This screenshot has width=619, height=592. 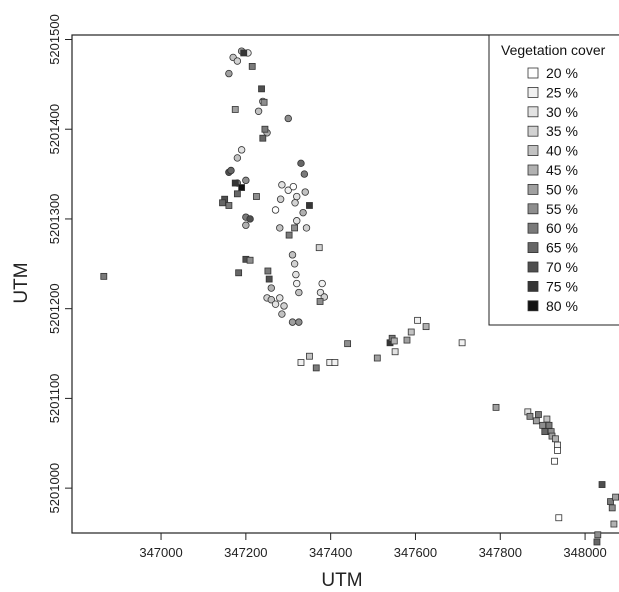 I want to click on x-tick-label: 347400, so click(x=330, y=552).